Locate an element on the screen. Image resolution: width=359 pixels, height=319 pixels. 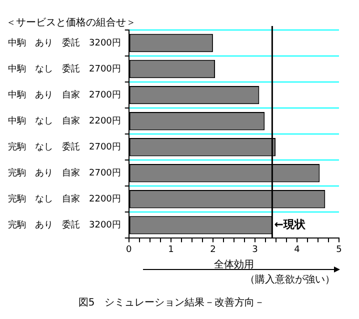
x-tick-label: 4 is located at coordinates (297, 249).